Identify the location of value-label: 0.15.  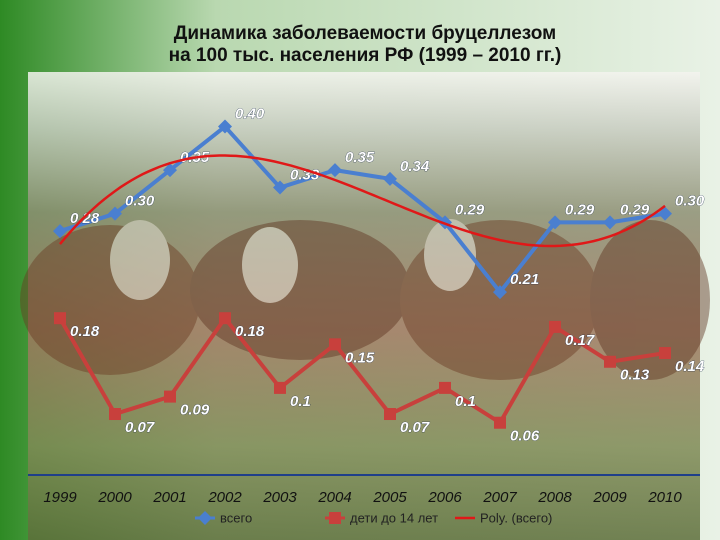
(360, 357).